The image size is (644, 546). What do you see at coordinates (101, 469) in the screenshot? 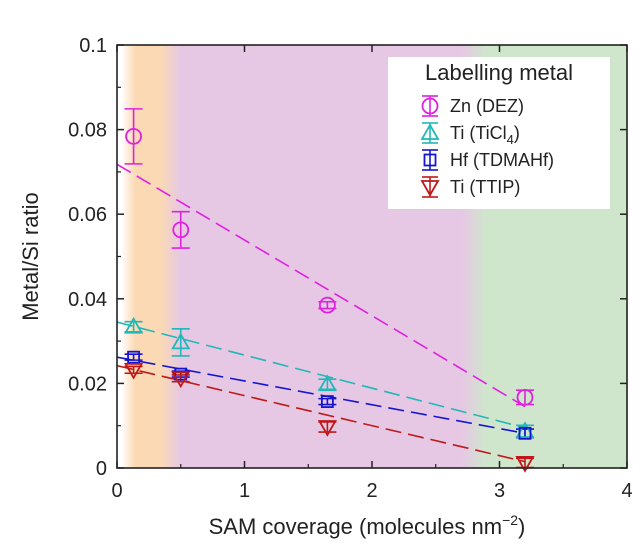
I see `y-tick-label: 0` at bounding box center [101, 469].